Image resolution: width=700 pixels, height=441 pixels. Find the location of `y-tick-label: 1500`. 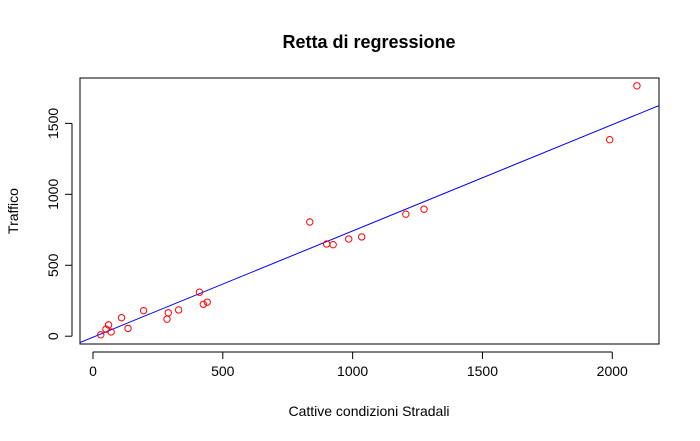

y-tick-label: 1500 is located at coordinates (53, 123).